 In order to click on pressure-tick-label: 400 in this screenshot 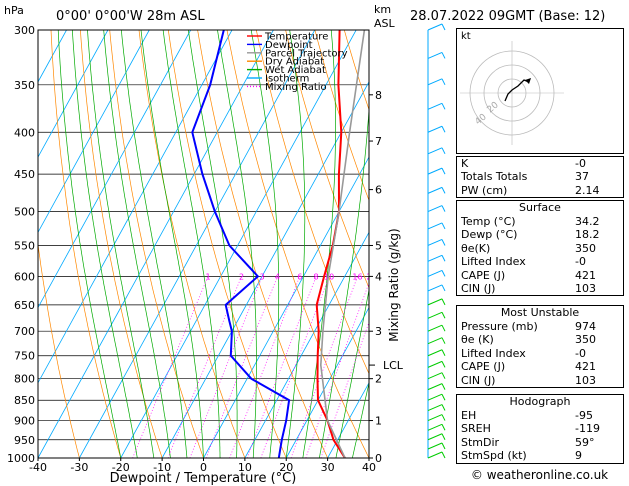, I will do `click(24, 132)`.